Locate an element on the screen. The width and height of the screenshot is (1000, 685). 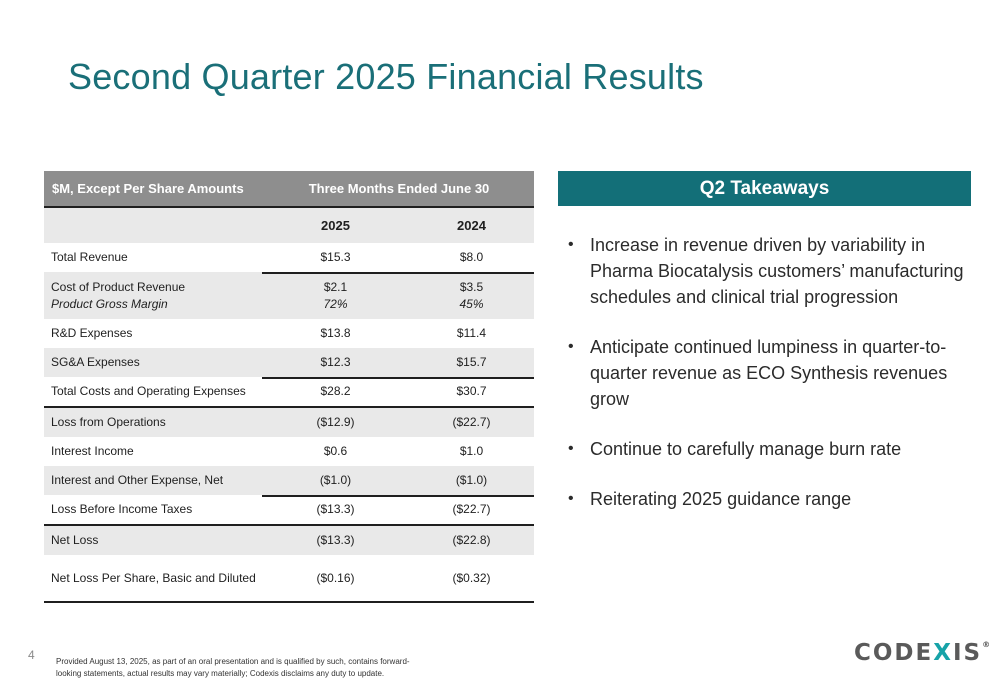
row-label: Net Loss Per Share, Basic and Diluted is located at coordinates (153, 577).